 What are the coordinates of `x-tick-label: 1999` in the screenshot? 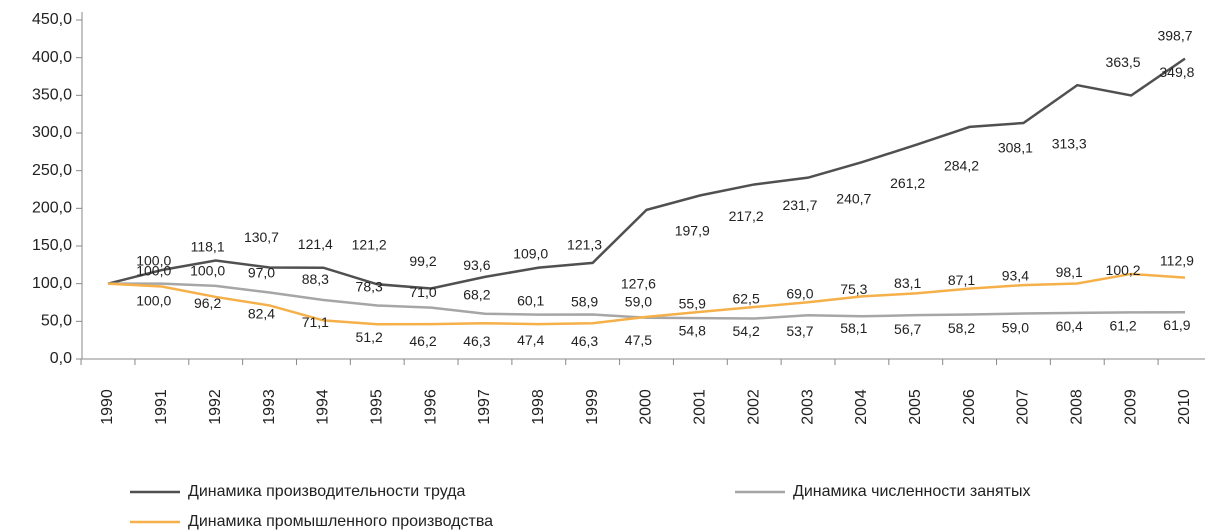 It's located at (592, 407).